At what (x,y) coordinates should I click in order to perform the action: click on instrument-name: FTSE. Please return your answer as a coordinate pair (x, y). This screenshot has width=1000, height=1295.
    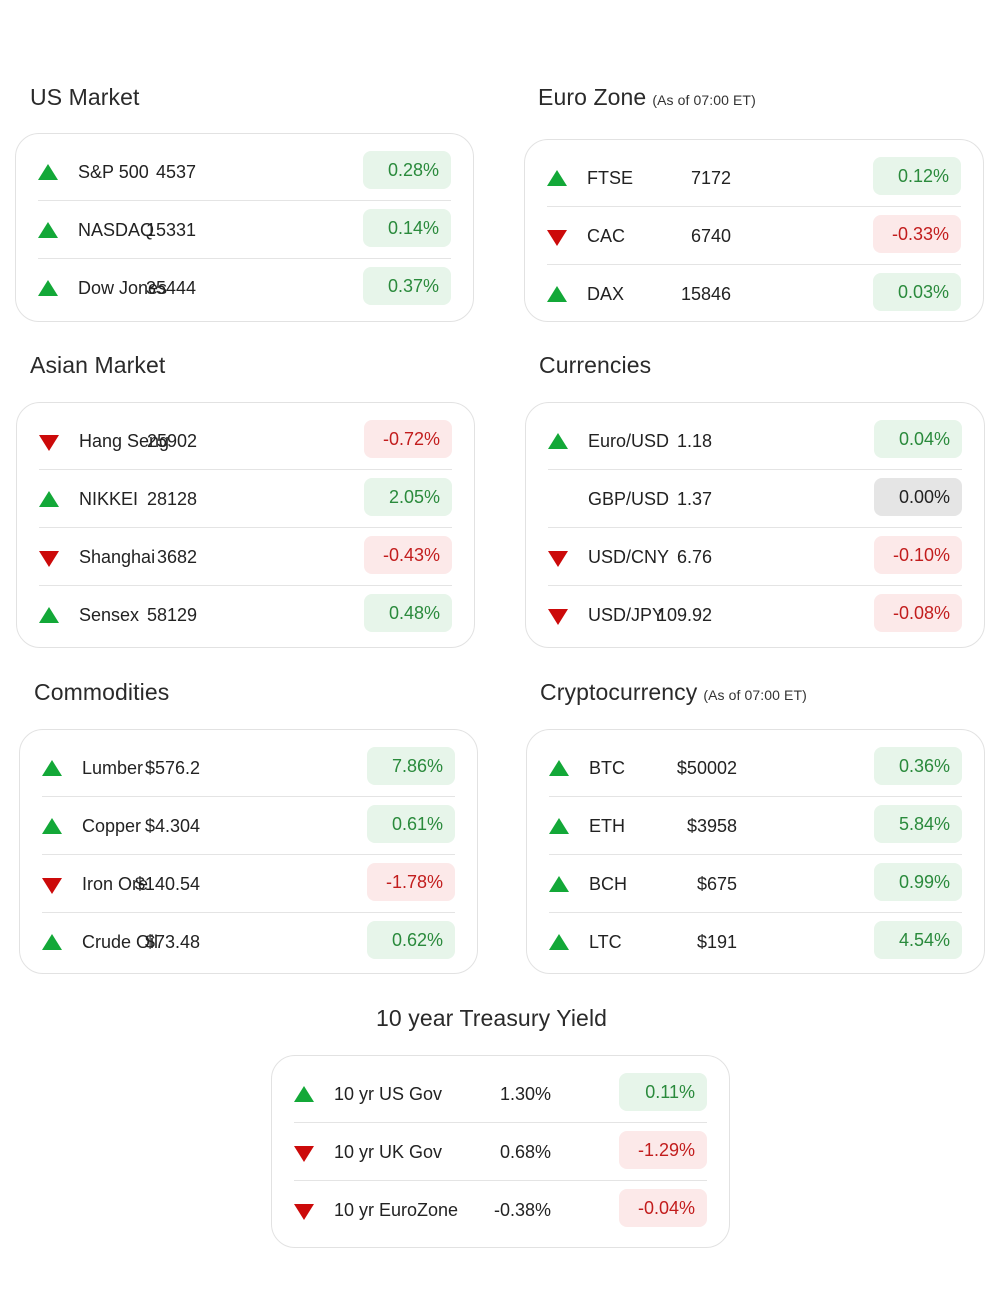
    Looking at the image, I should click on (610, 178).